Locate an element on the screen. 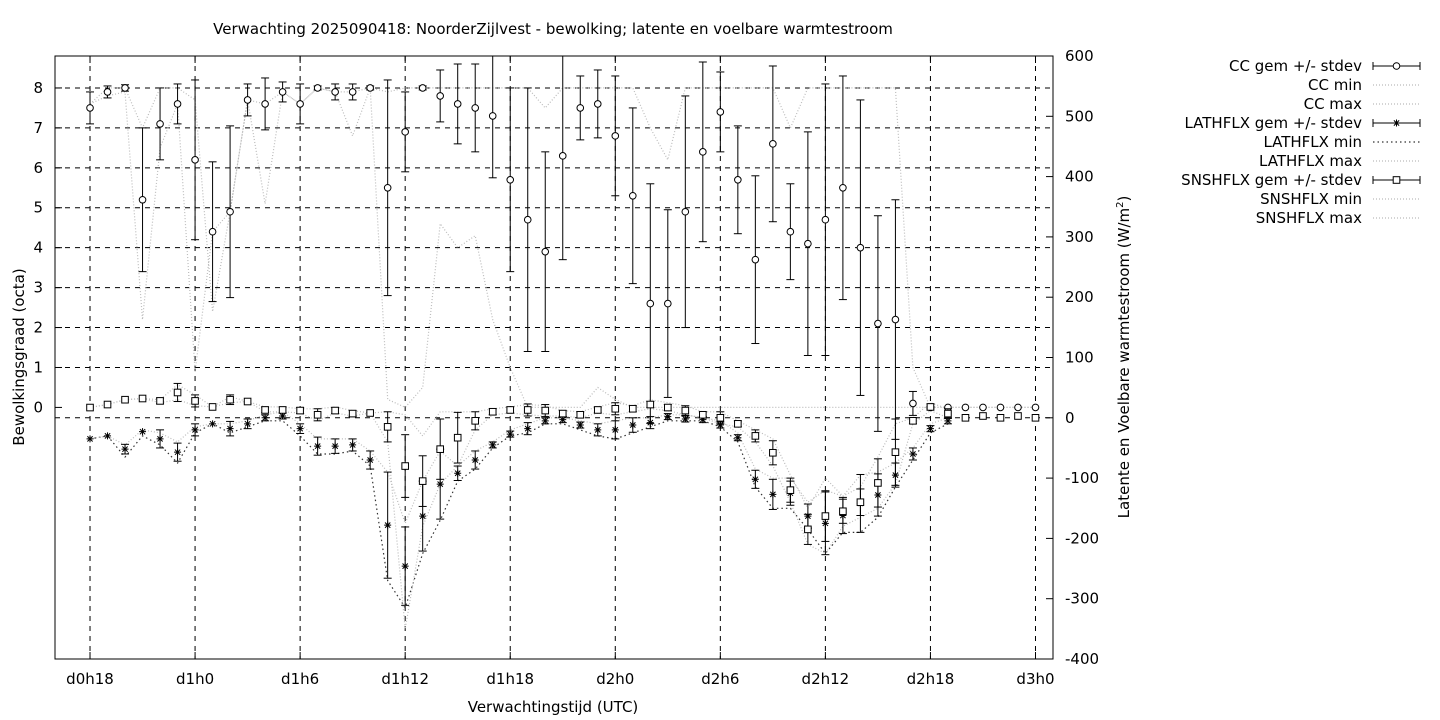 The image size is (1440, 720). y-left-tick-label: 3 is located at coordinates (38, 288).